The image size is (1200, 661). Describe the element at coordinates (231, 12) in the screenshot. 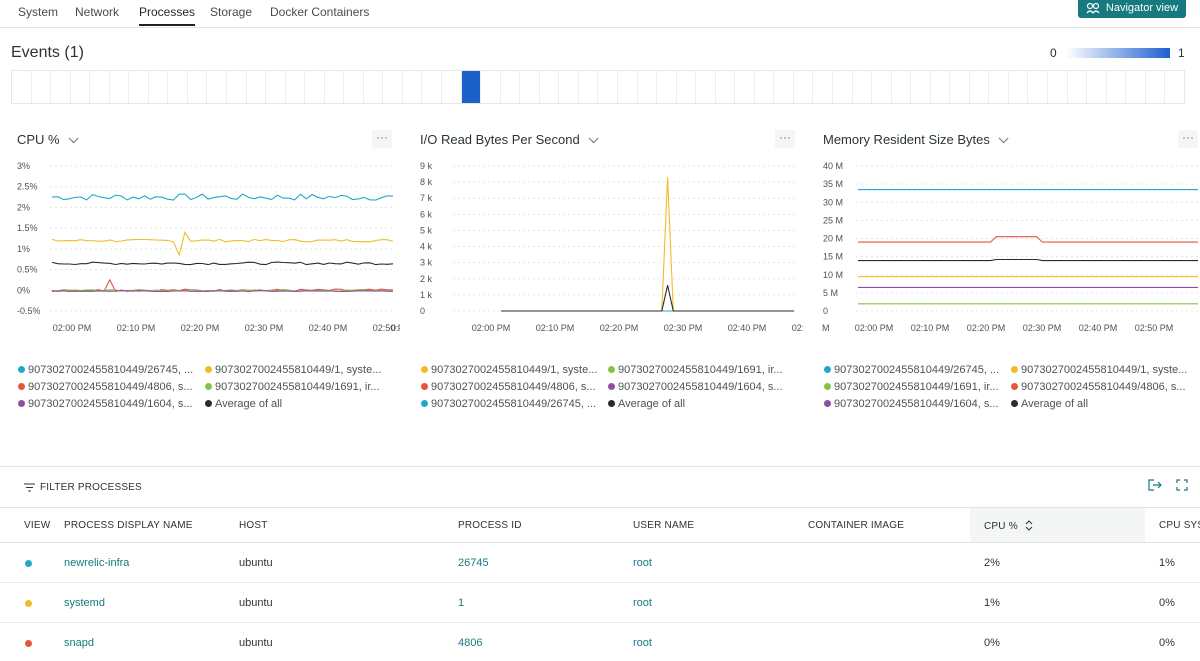

I see `tab-storage: Storage` at that location.